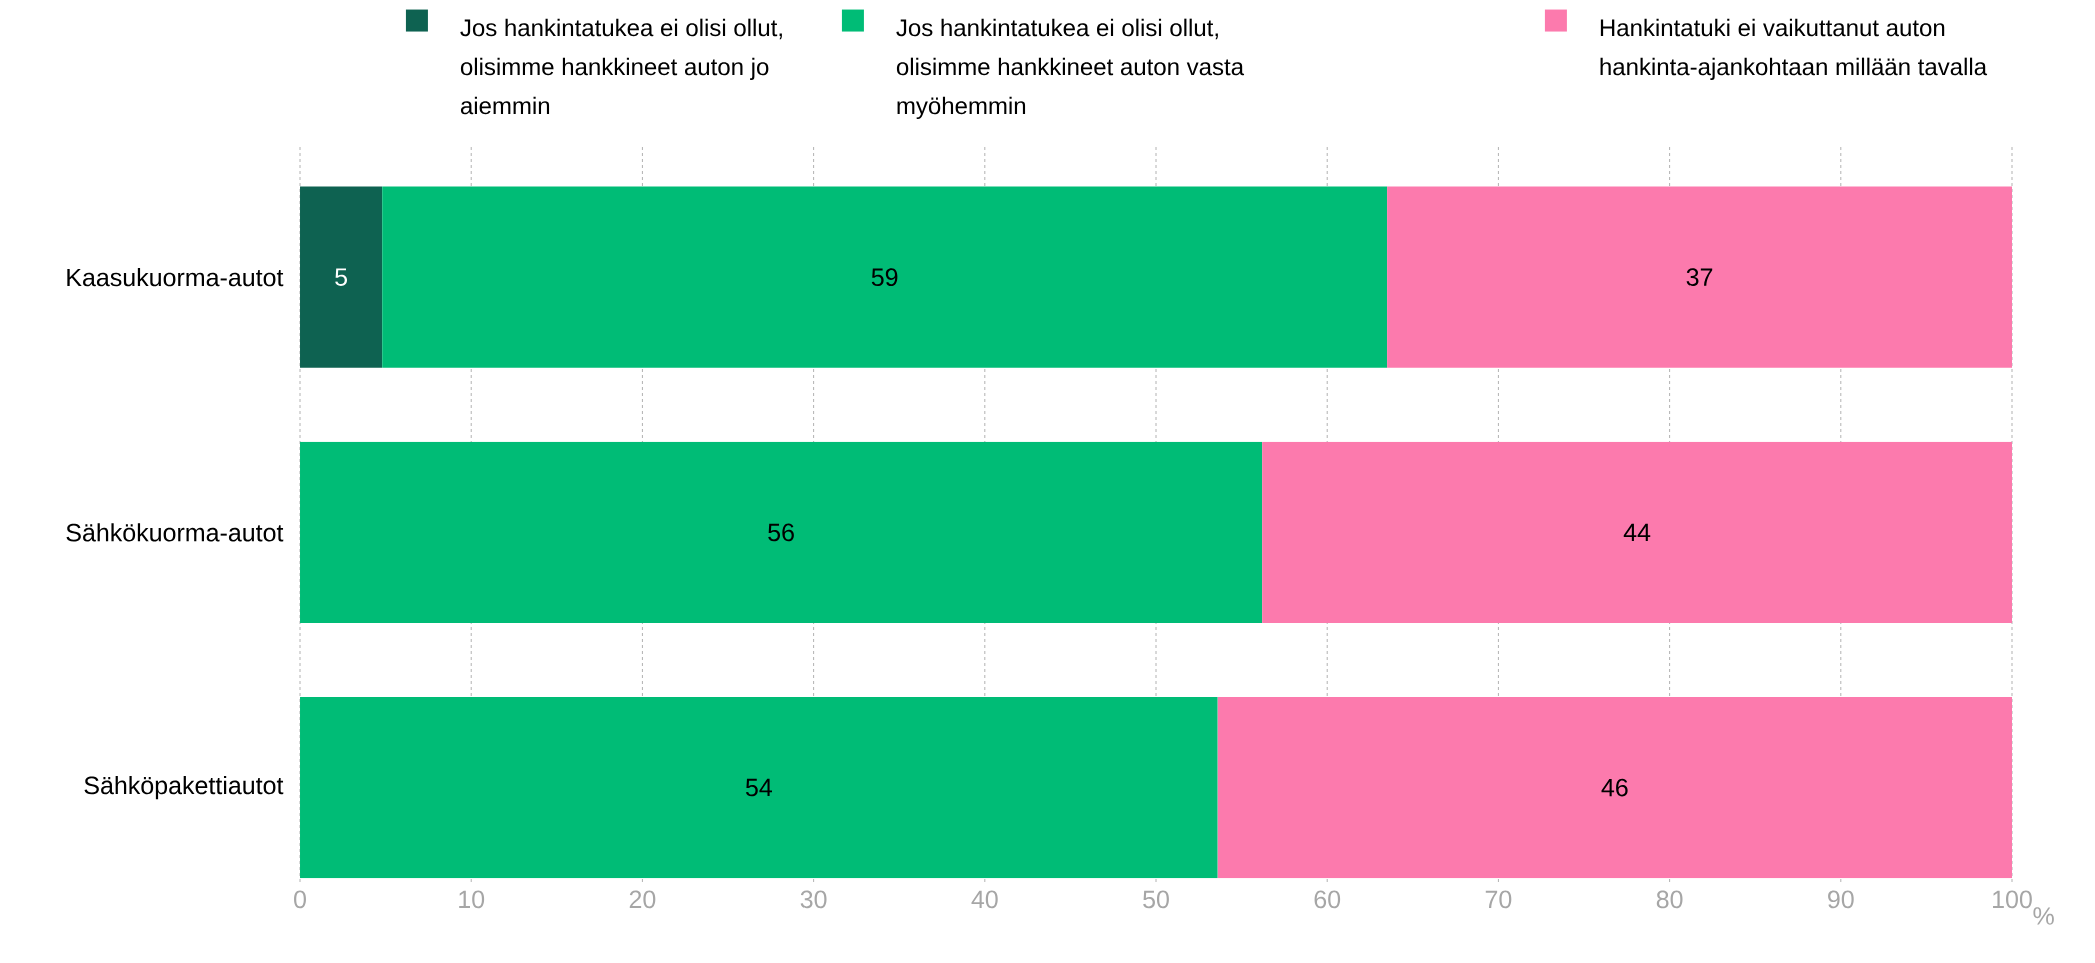 The height and width of the screenshot is (963, 2095). I want to click on data-label: 44, so click(1637, 532).